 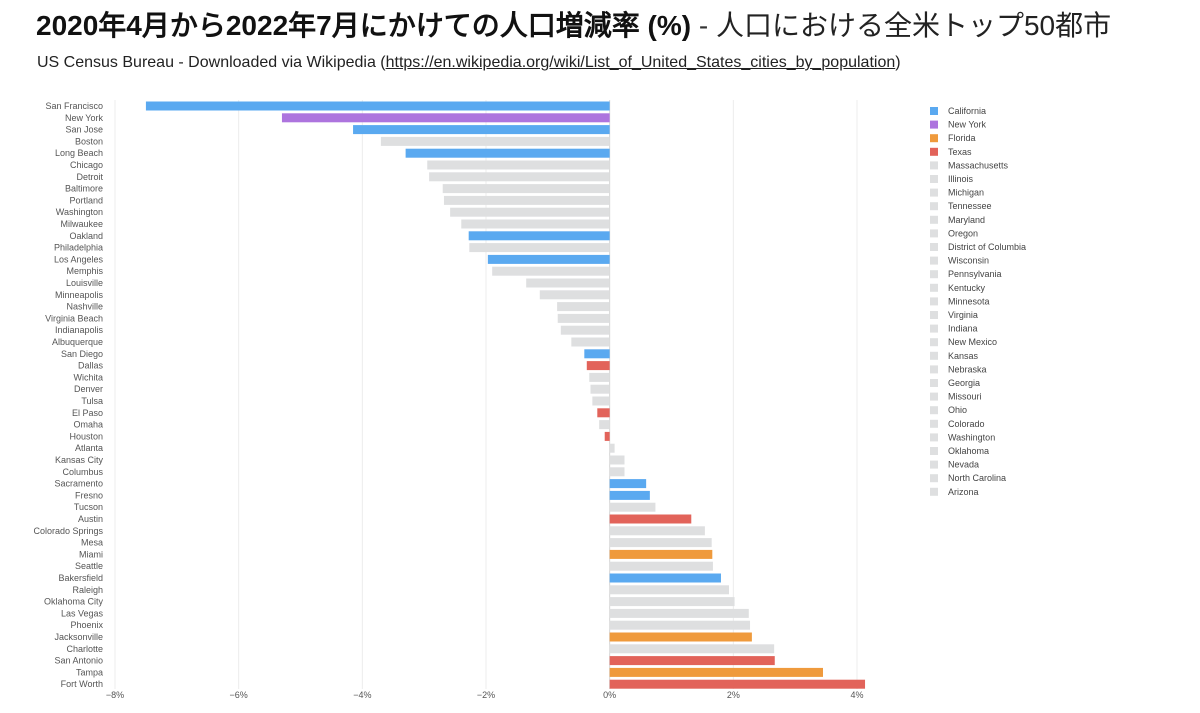 I want to click on legend-label: Nevada, so click(x=963, y=465).